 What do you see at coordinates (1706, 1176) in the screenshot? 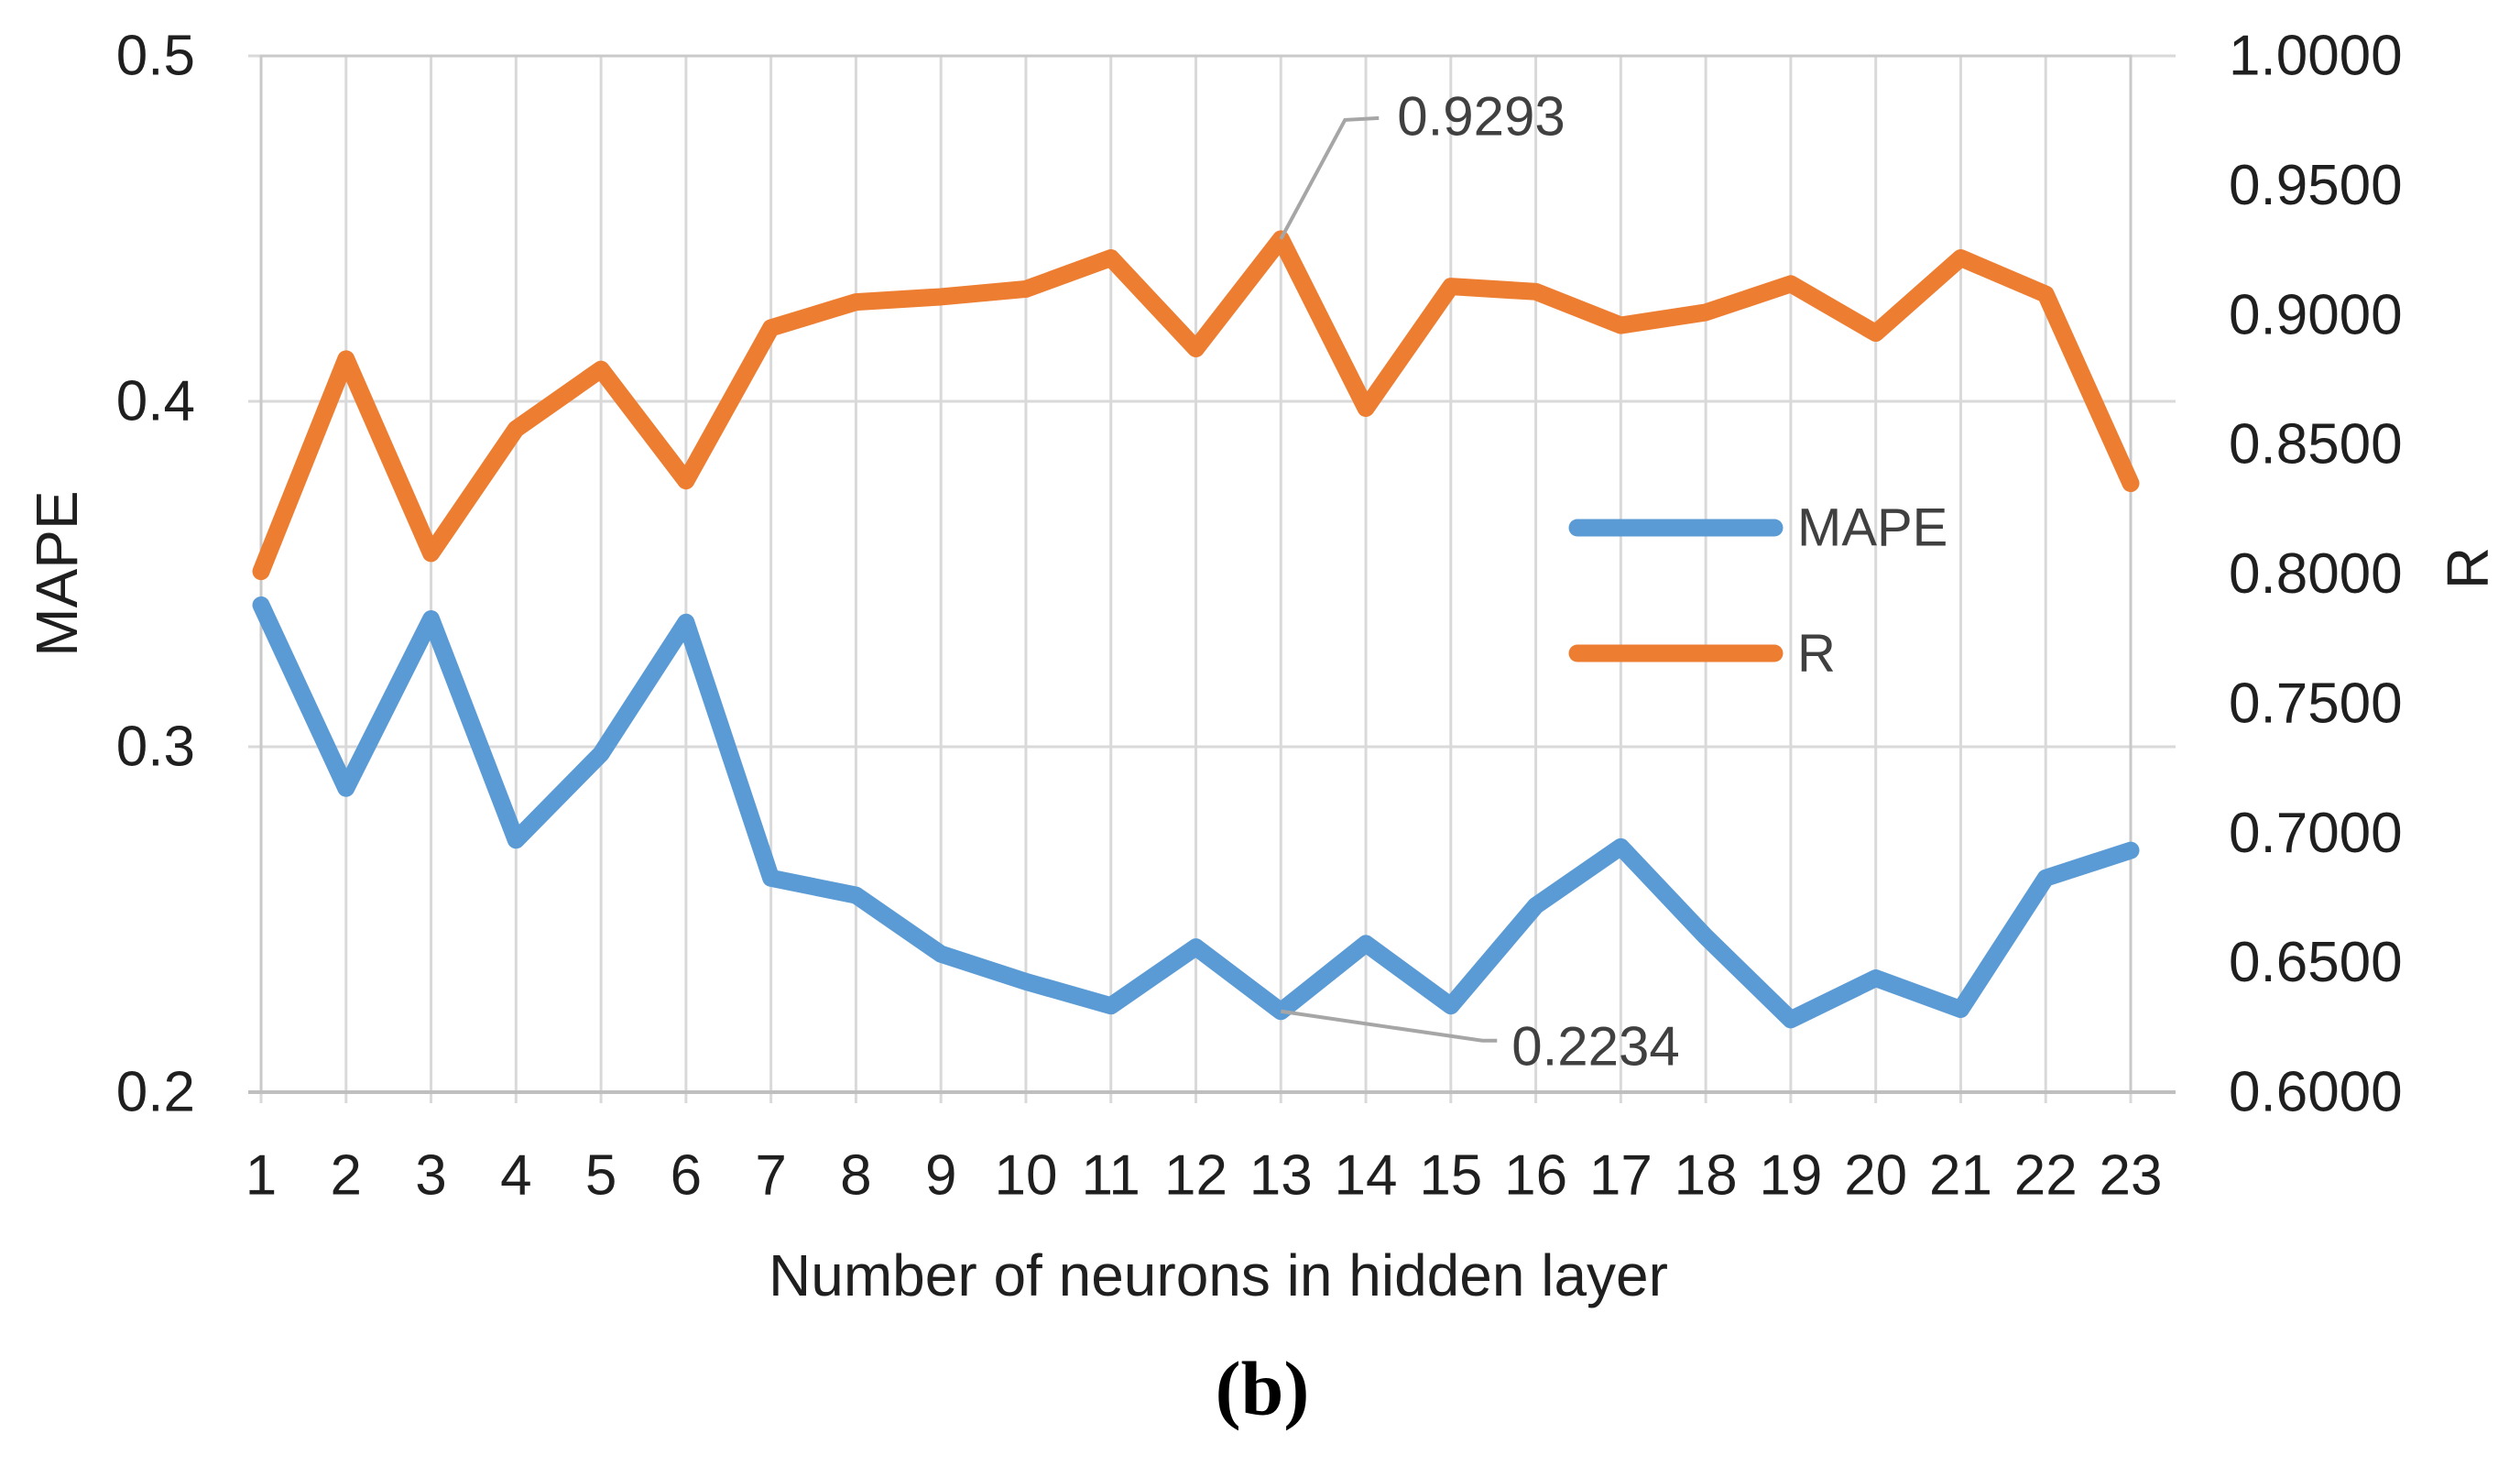
I see `x-axis-tick-label: 18` at bounding box center [1706, 1176].